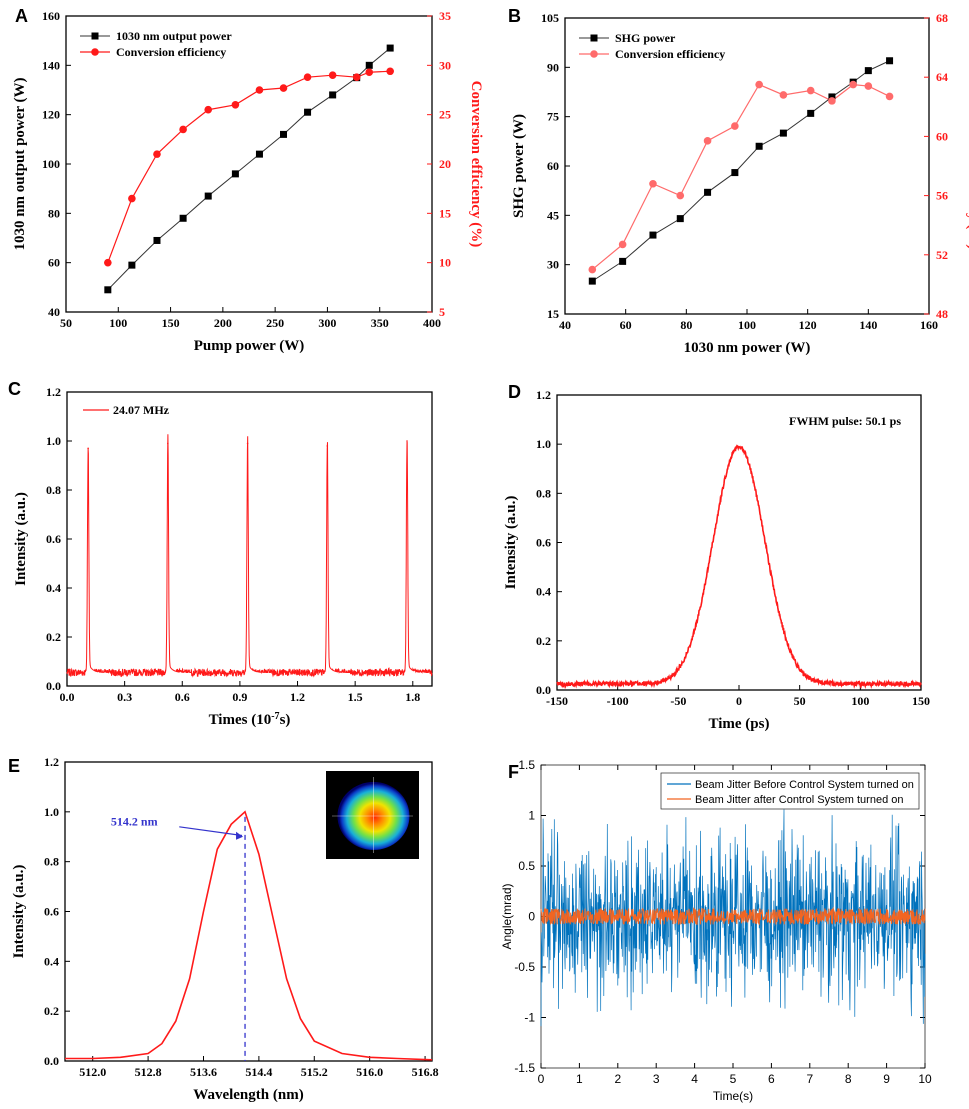 This screenshot has height=1109, width=969. I want to click on x-tick-label-A: 200, so click(223, 323).